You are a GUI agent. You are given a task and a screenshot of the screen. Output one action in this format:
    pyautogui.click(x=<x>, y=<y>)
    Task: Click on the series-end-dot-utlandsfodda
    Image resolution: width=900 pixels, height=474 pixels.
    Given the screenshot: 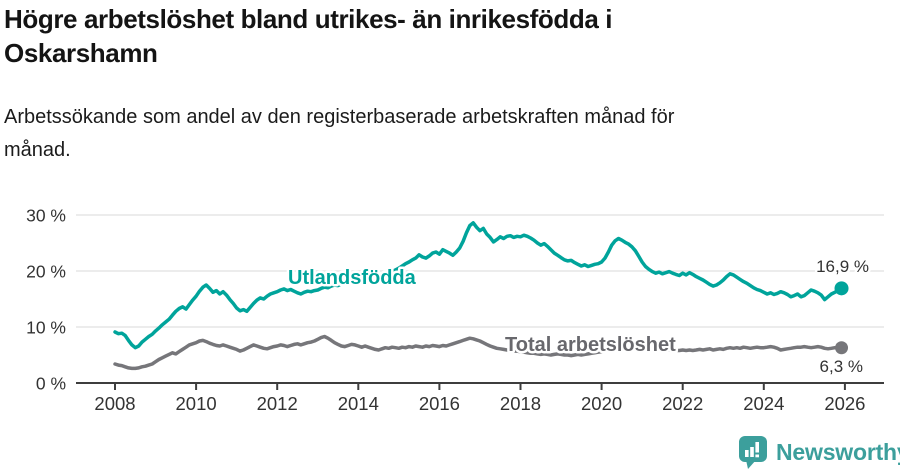 What is the action you would take?
    pyautogui.click(x=841, y=288)
    